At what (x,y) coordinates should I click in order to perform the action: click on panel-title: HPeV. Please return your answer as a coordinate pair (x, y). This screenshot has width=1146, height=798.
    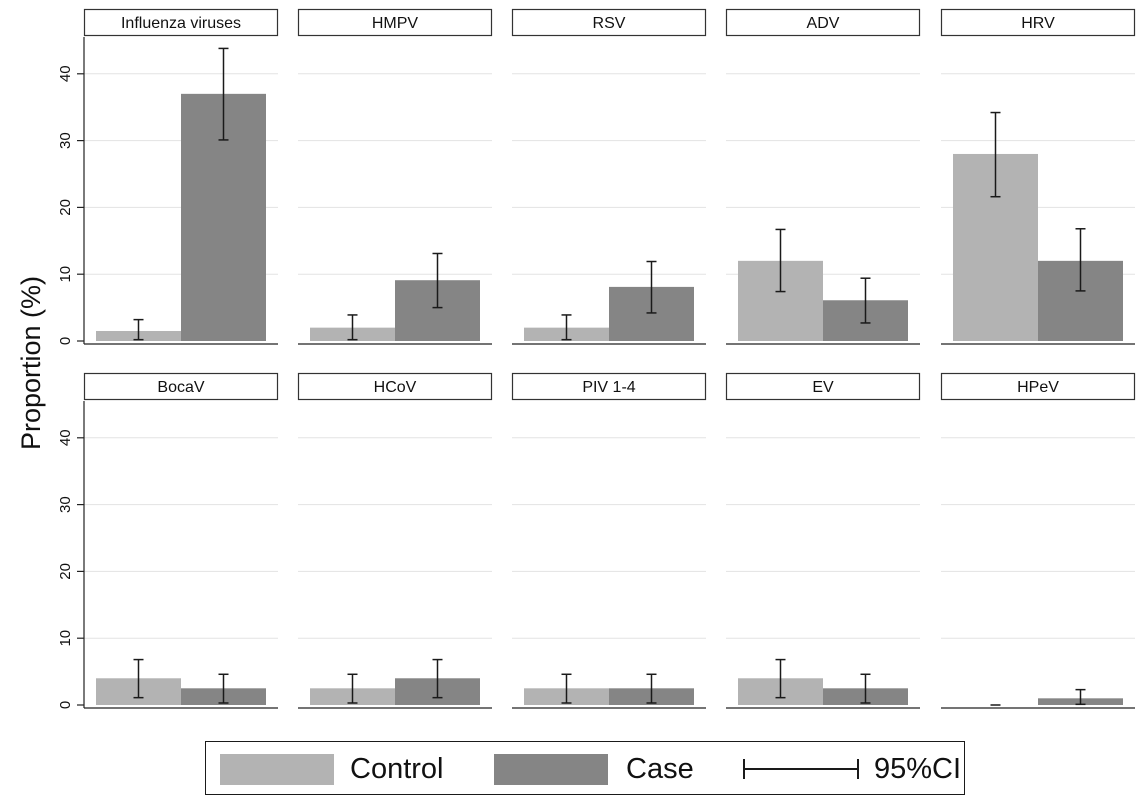
    Looking at the image, I should click on (1038, 387).